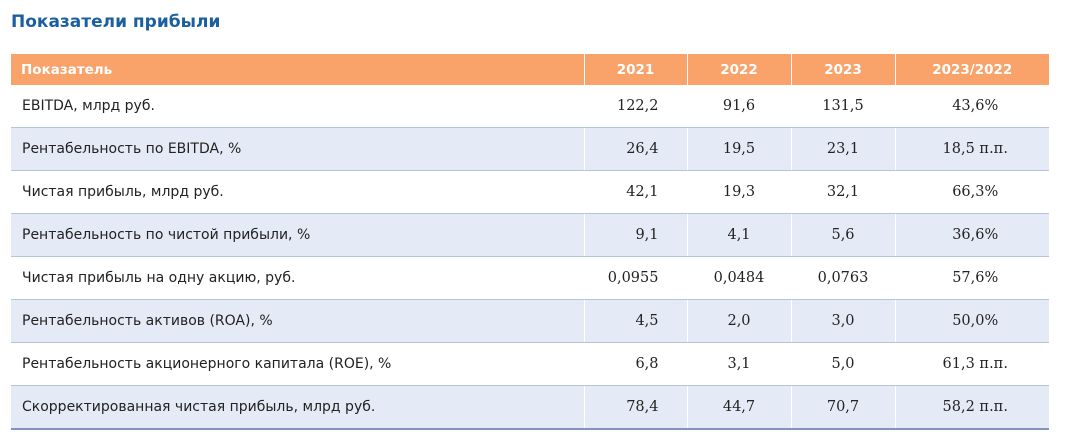 The height and width of the screenshot is (446, 1082). Describe the element at coordinates (739, 407) in the screenshot. I see `value-2022: 44,7` at that location.